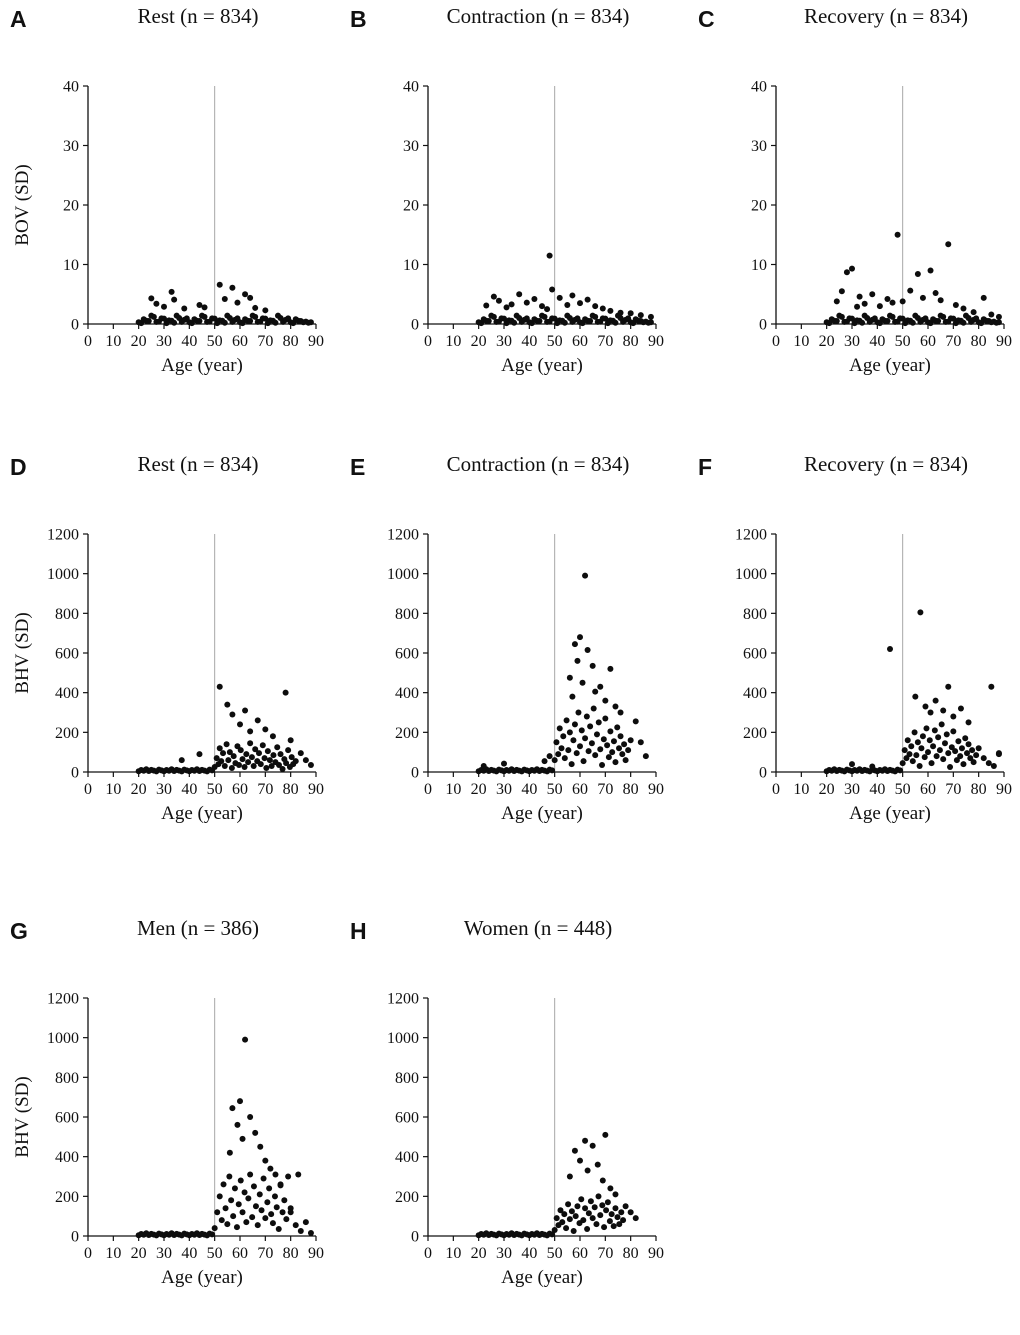 The image size is (1020, 1335). What do you see at coordinates (18, 467) in the screenshot?
I see `panel-letter-D: D` at bounding box center [18, 467].